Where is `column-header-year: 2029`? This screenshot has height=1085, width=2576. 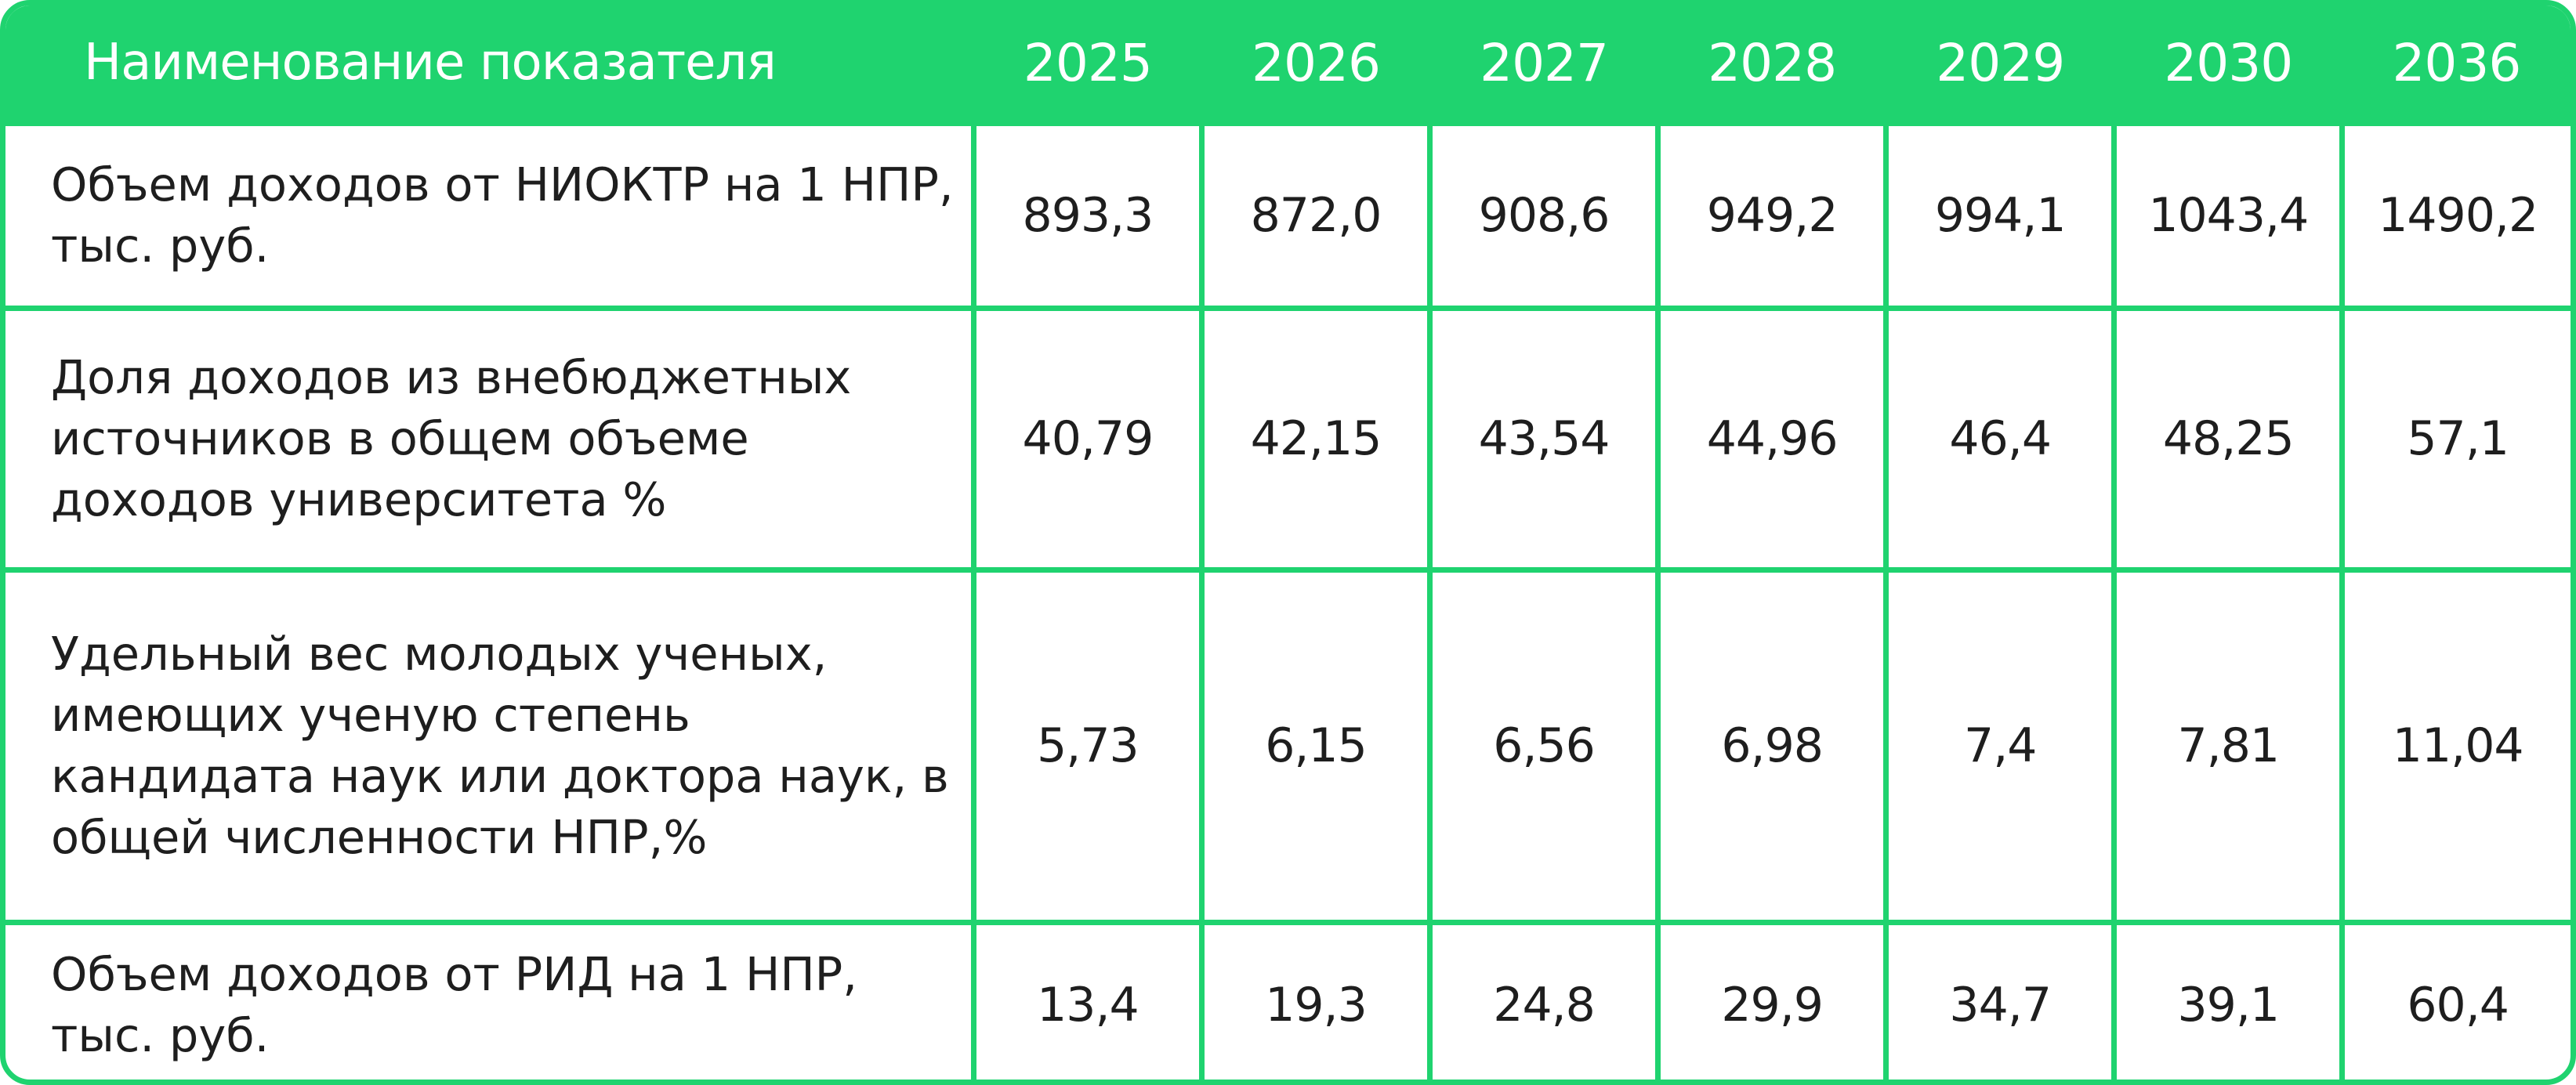 column-header-year: 2029 is located at coordinates (2000, 62).